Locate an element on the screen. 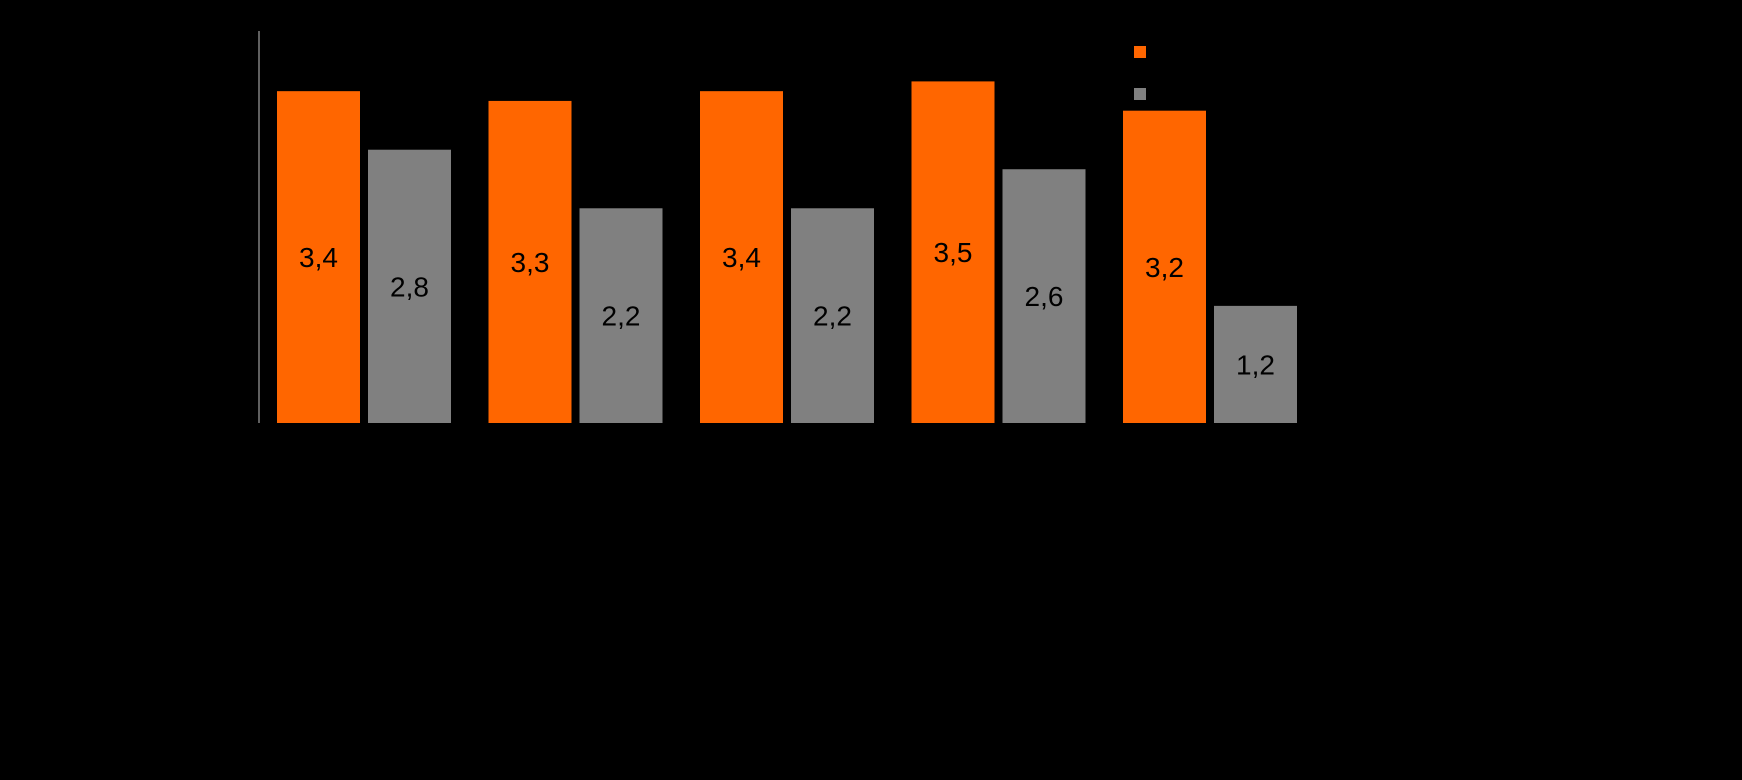 Image resolution: width=1742 pixels, height=780 pixels. data-label-series1-cat4: 3,5 is located at coordinates (953, 252).